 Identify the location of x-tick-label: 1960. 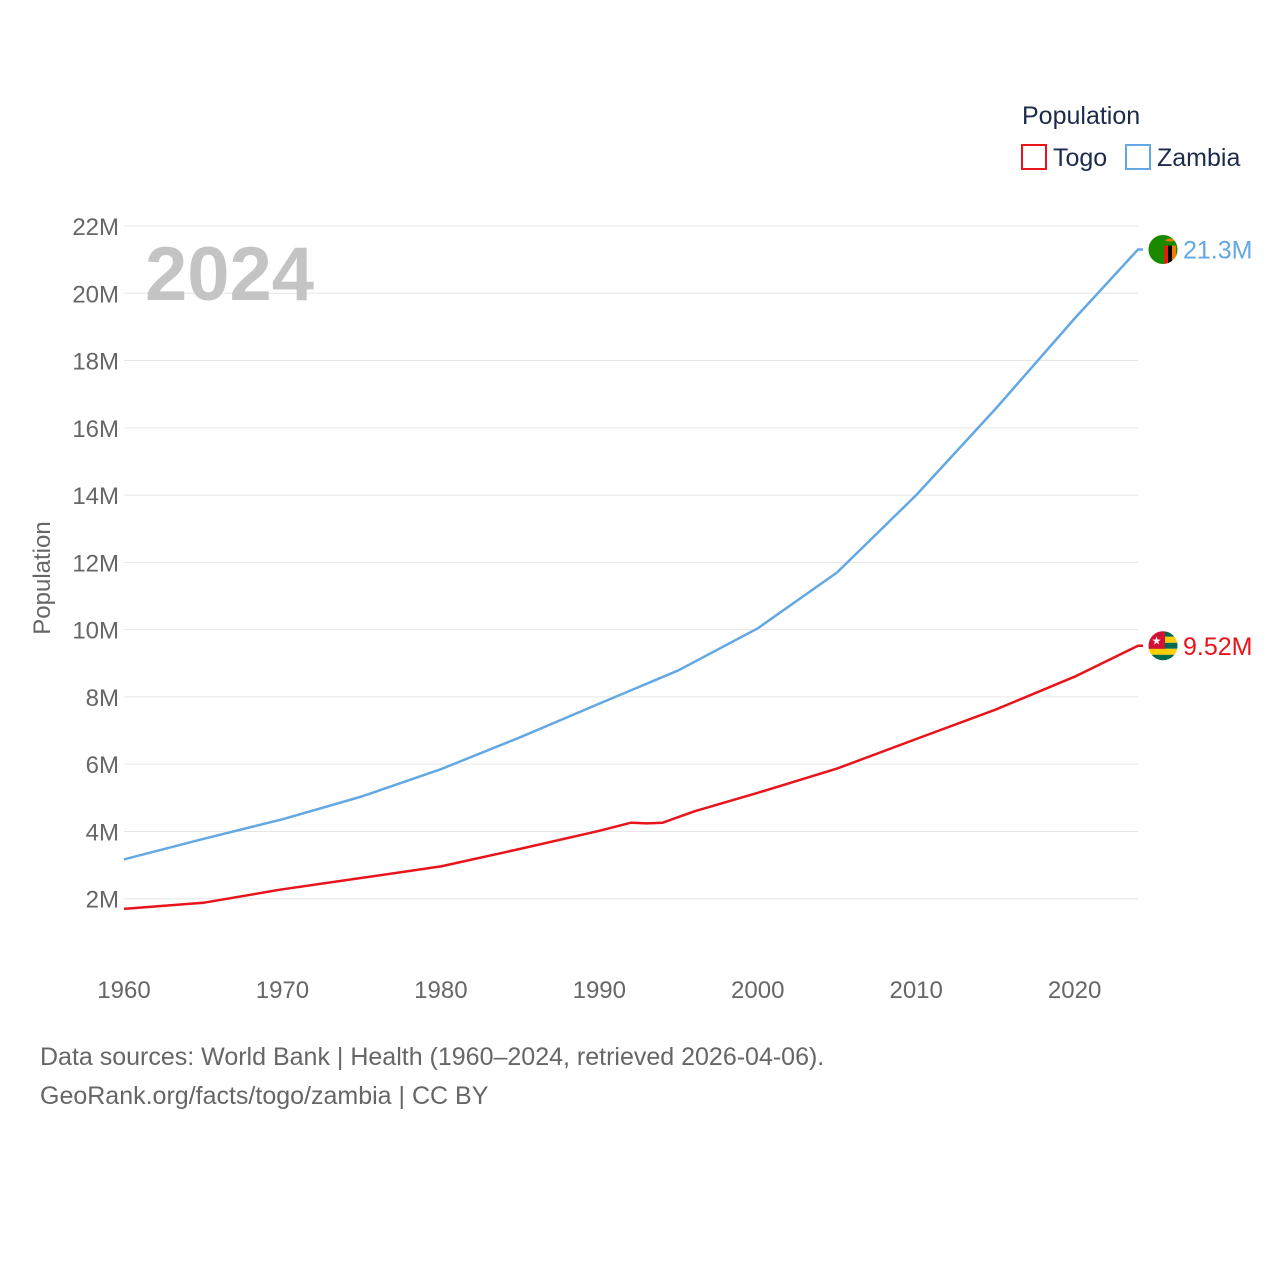
(123, 990).